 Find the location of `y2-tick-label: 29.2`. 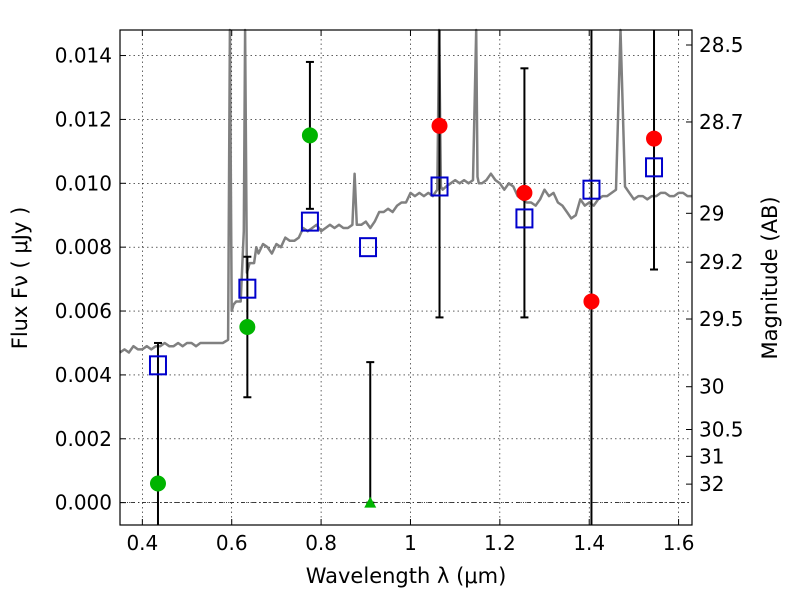

y2-tick-label: 29.2 is located at coordinates (721, 262).